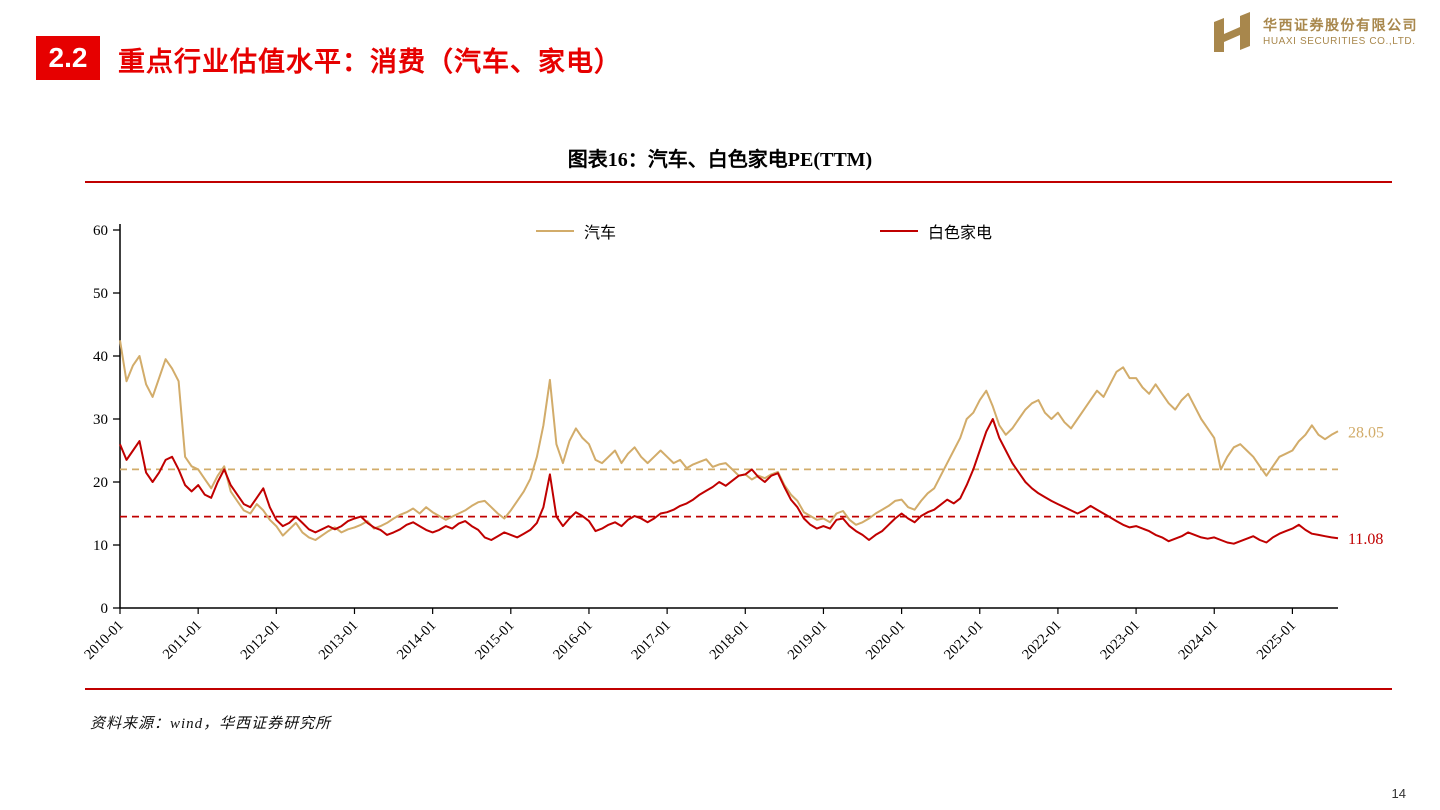  I want to click on huaxi-logo-text: 华西证券股份有限公司 HUAXI SECURITIES CO.,LTD., so click(1340, 33).